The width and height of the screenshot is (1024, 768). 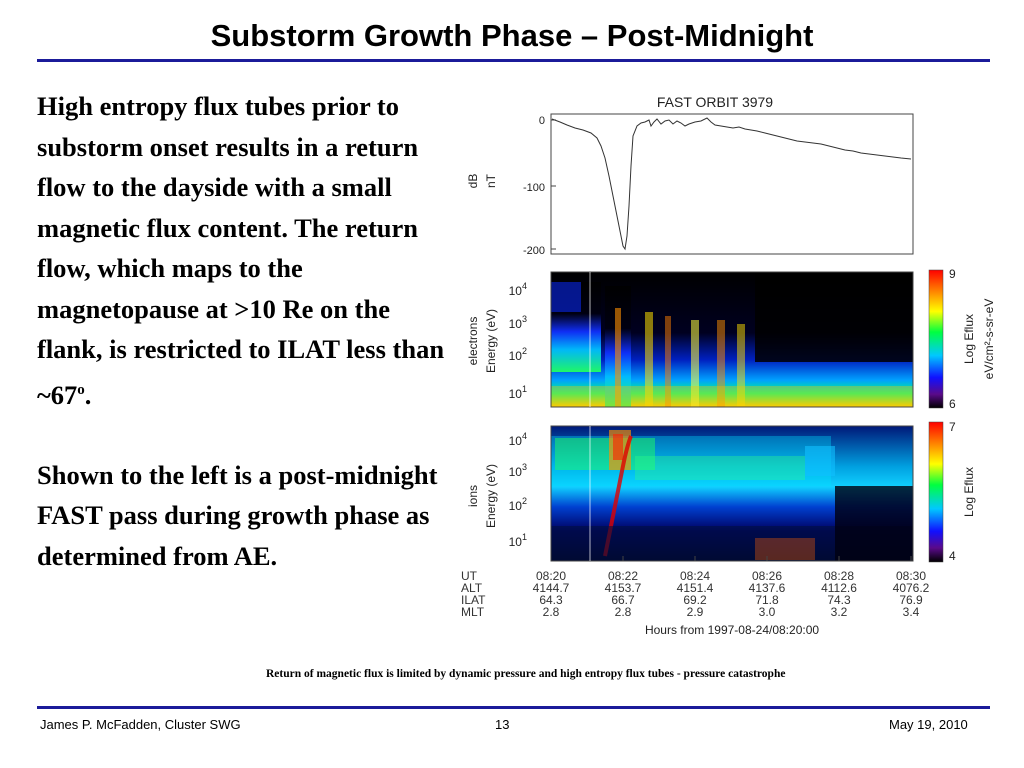 I want to click on electrons-ytick-1e2-base: 10, so click(x=516, y=356).